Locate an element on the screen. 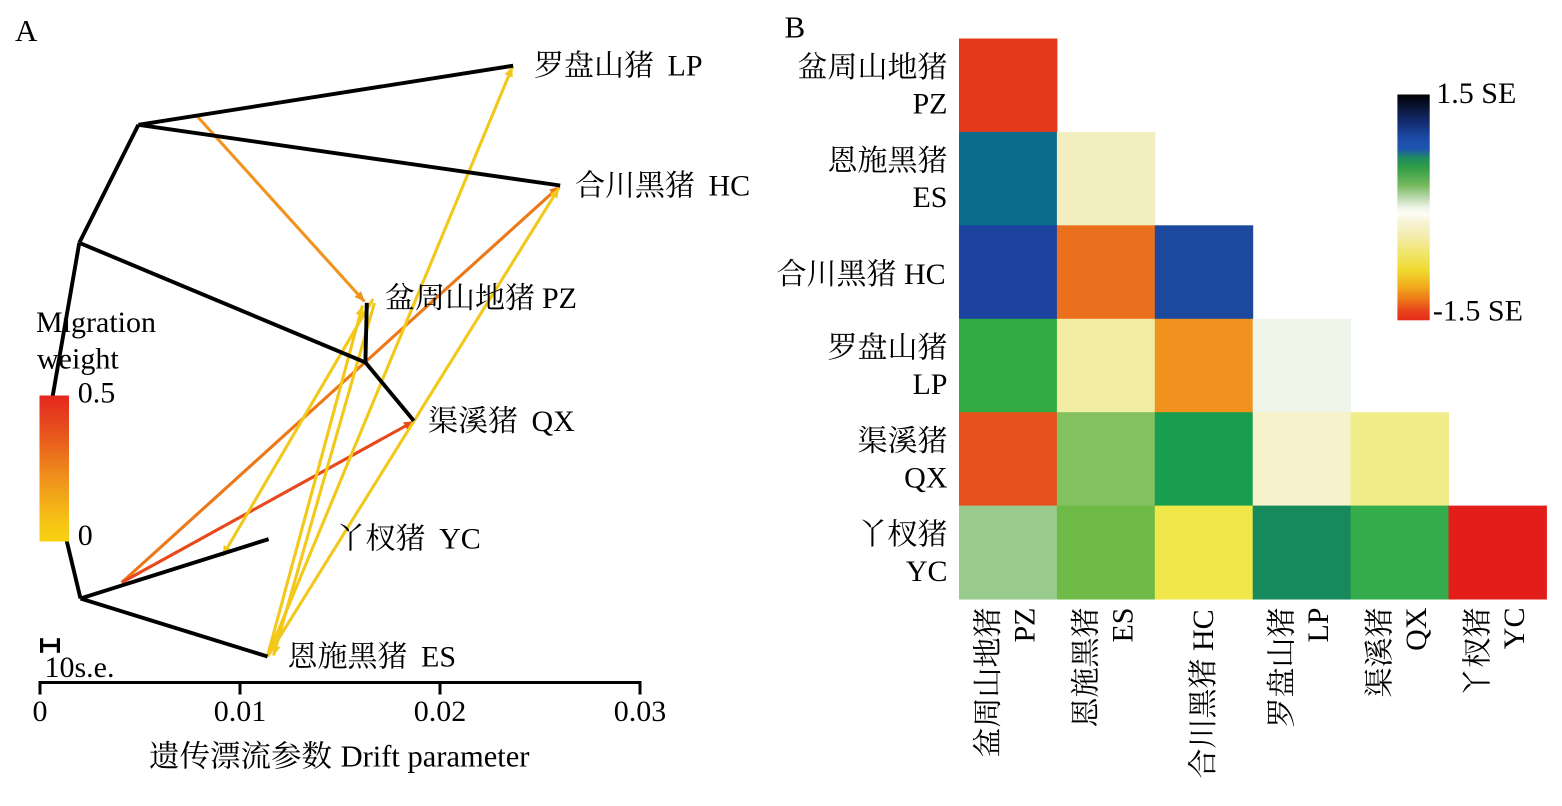 This screenshot has height=806, width=1562. svg-text: A is located at coordinates (26, 30).